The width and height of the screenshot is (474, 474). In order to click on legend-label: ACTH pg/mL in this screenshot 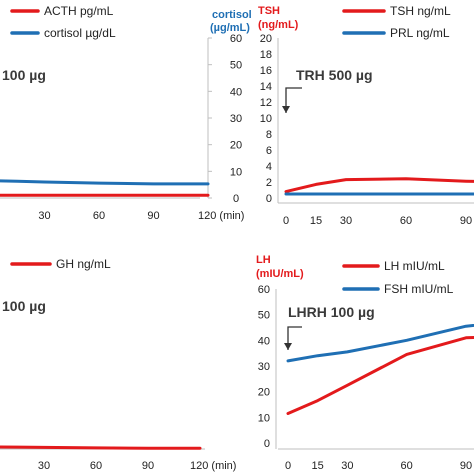, I will do `click(79, 11)`.